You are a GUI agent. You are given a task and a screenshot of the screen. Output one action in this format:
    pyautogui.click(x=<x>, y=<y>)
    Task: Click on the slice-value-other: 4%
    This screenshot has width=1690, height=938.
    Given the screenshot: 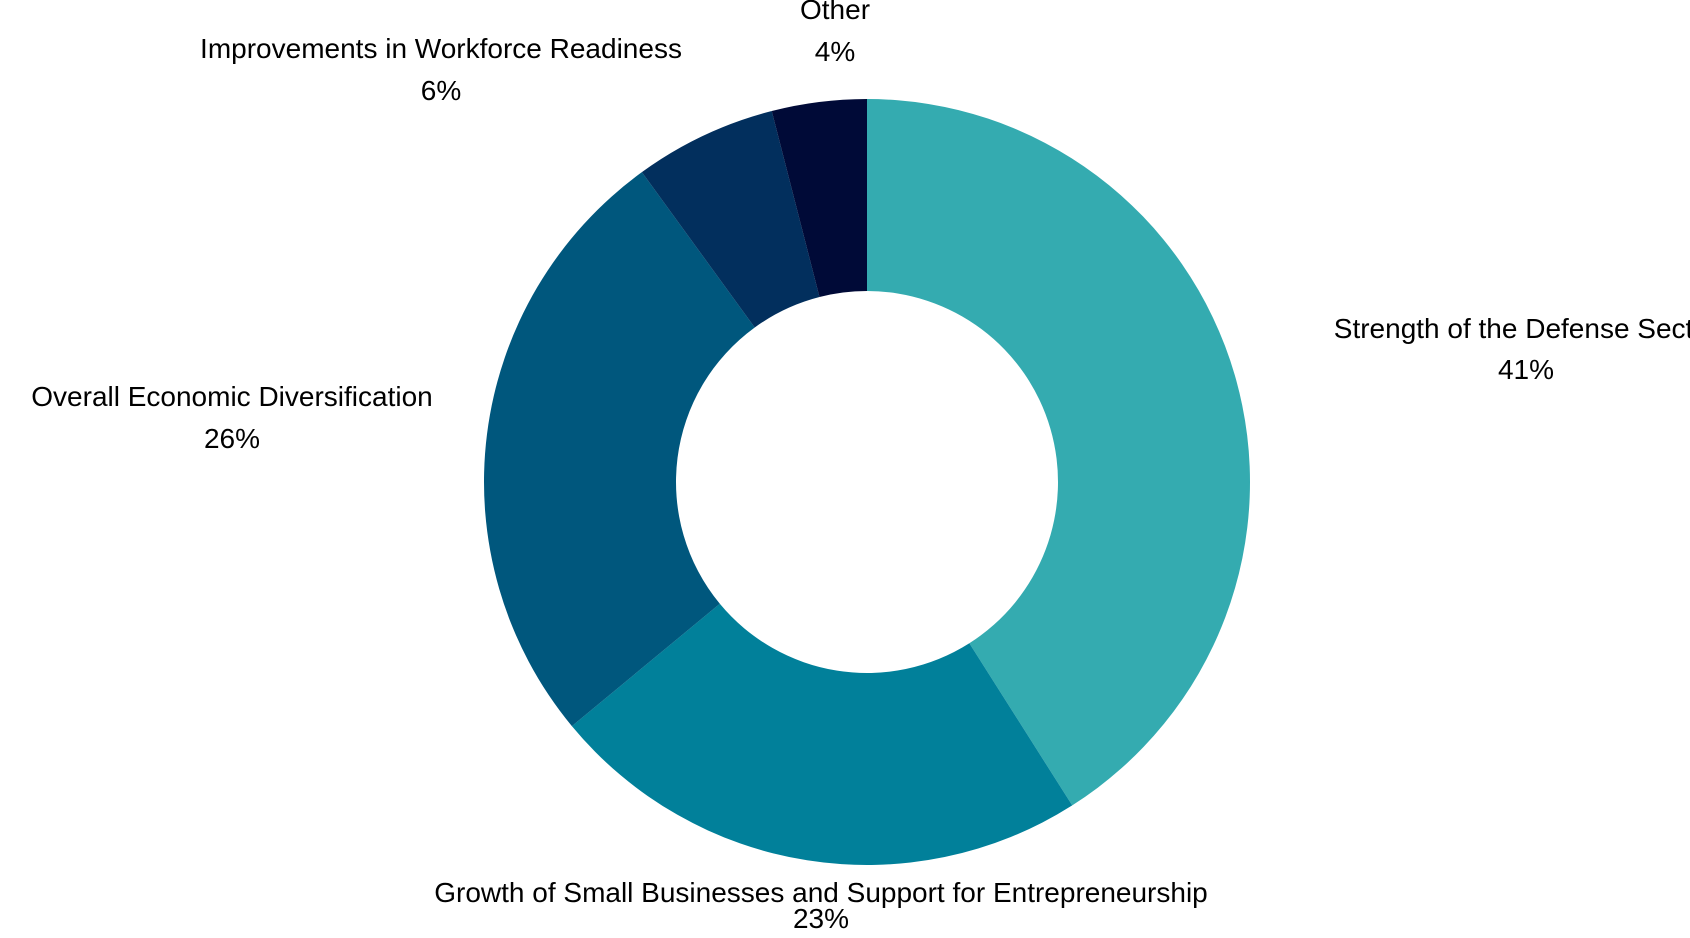 What is the action you would take?
    pyautogui.click(x=835, y=51)
    